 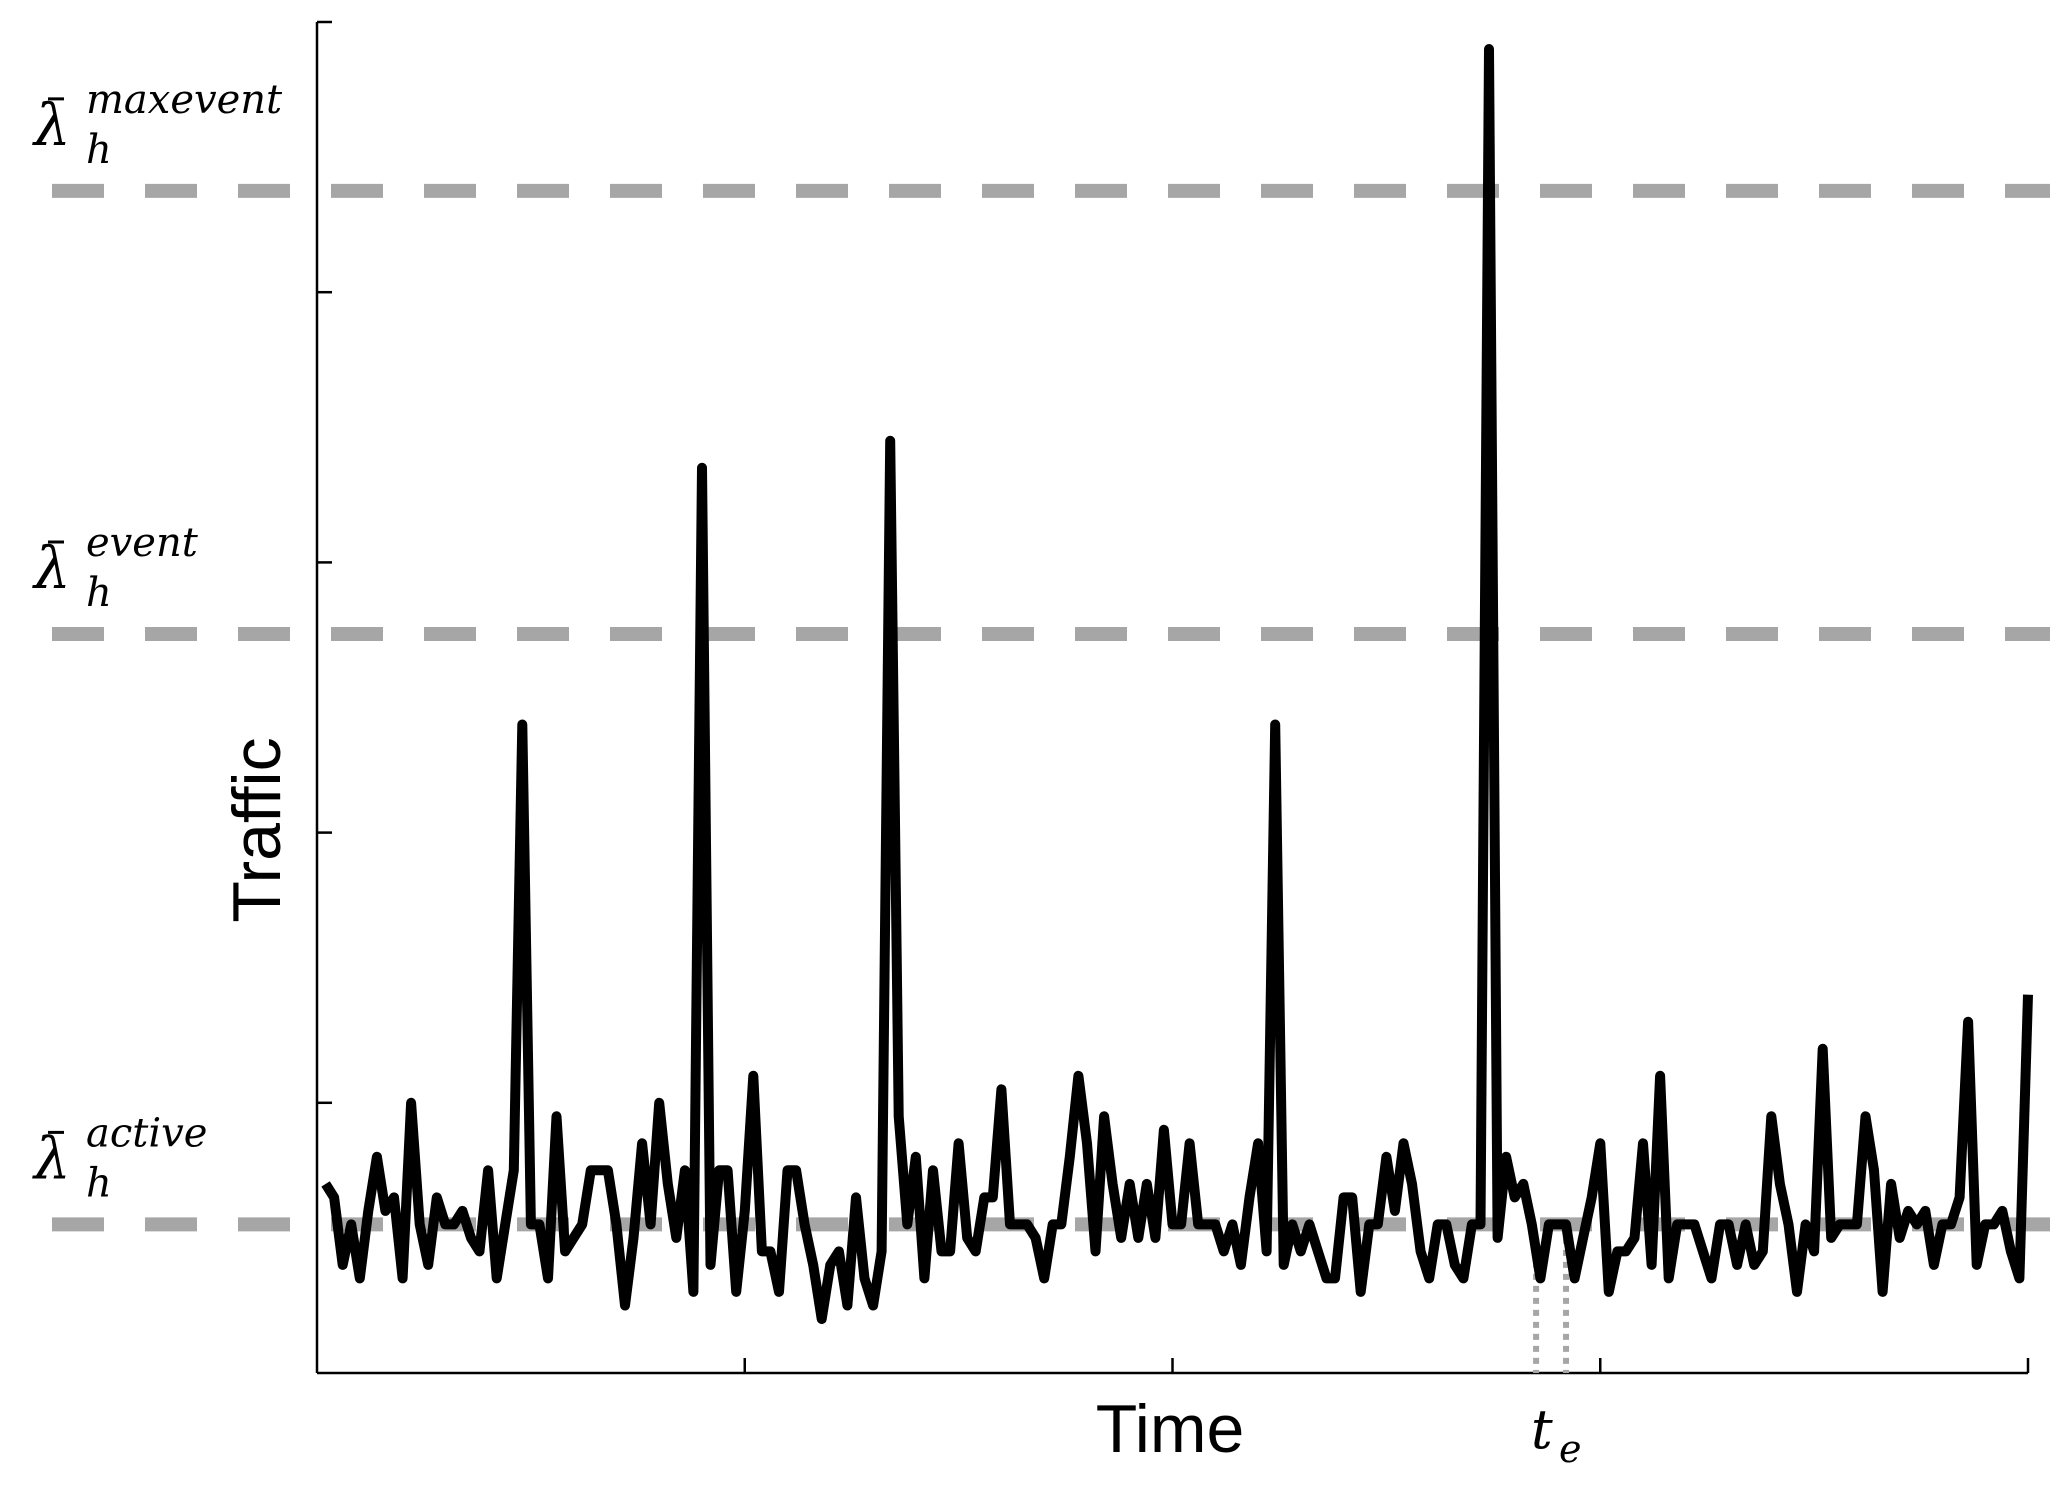 I want to click on y-axis-label: Traffic, so click(x=257, y=829).